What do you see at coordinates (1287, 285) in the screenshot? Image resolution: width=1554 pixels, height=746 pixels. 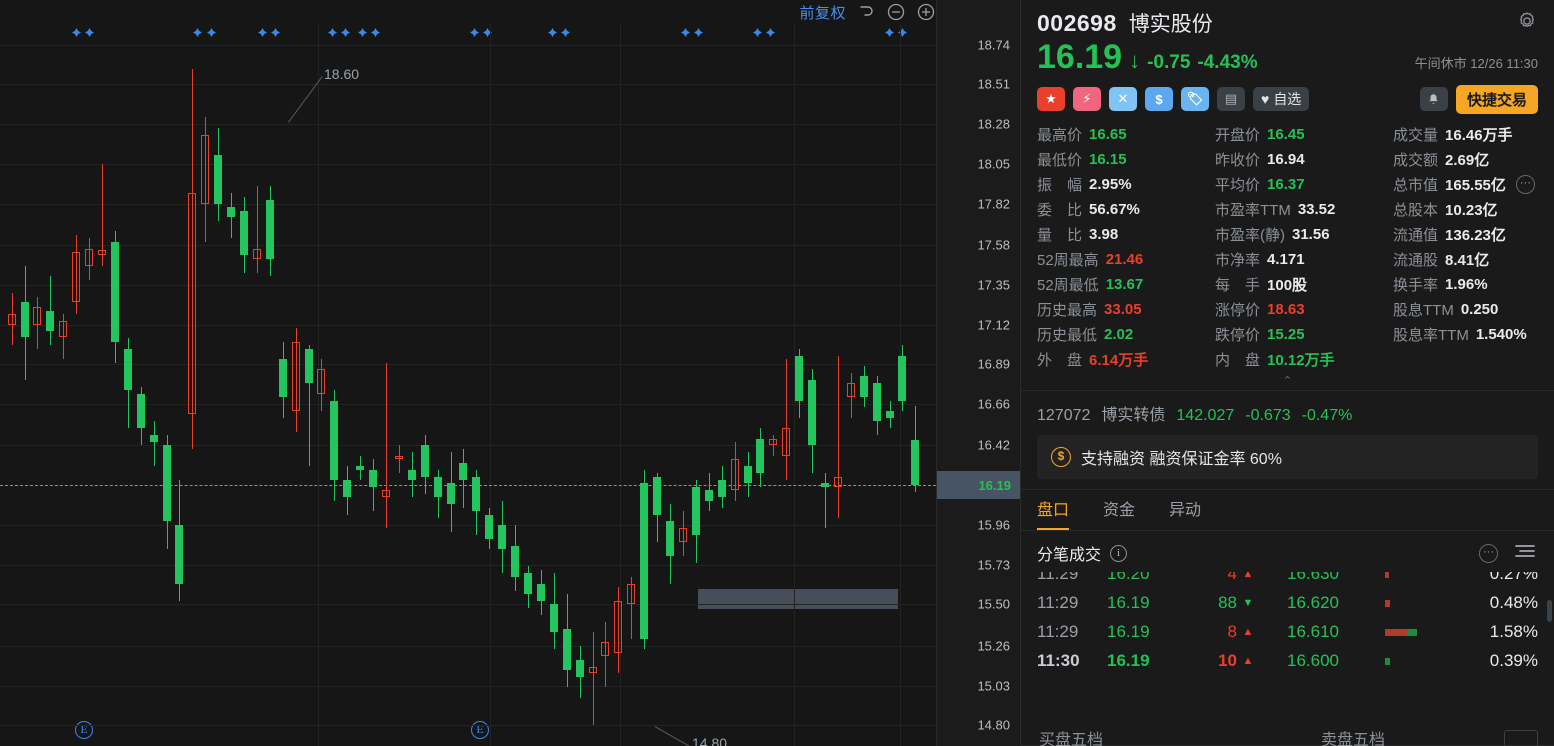 I see `stat-value: 100股` at bounding box center [1287, 285].